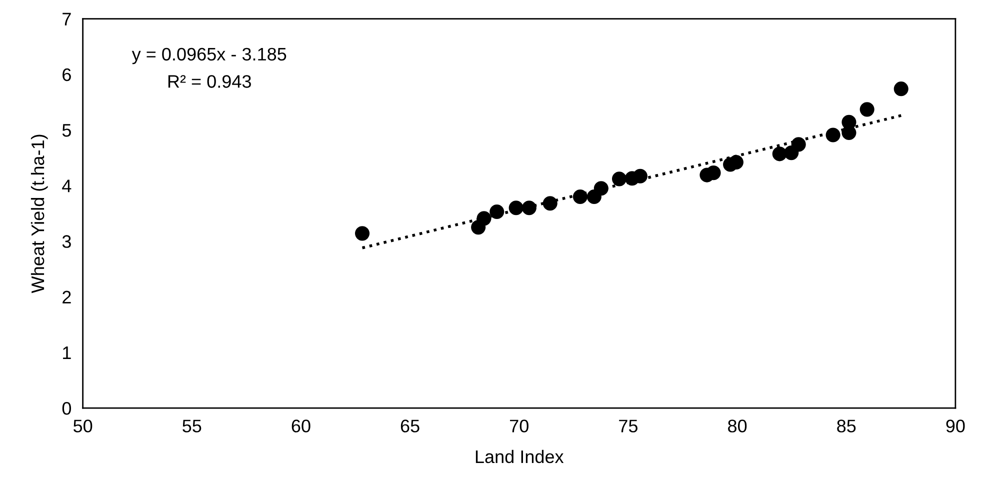 The height and width of the screenshot is (494, 986). I want to click on y-tick-label: 1, so click(67, 352).